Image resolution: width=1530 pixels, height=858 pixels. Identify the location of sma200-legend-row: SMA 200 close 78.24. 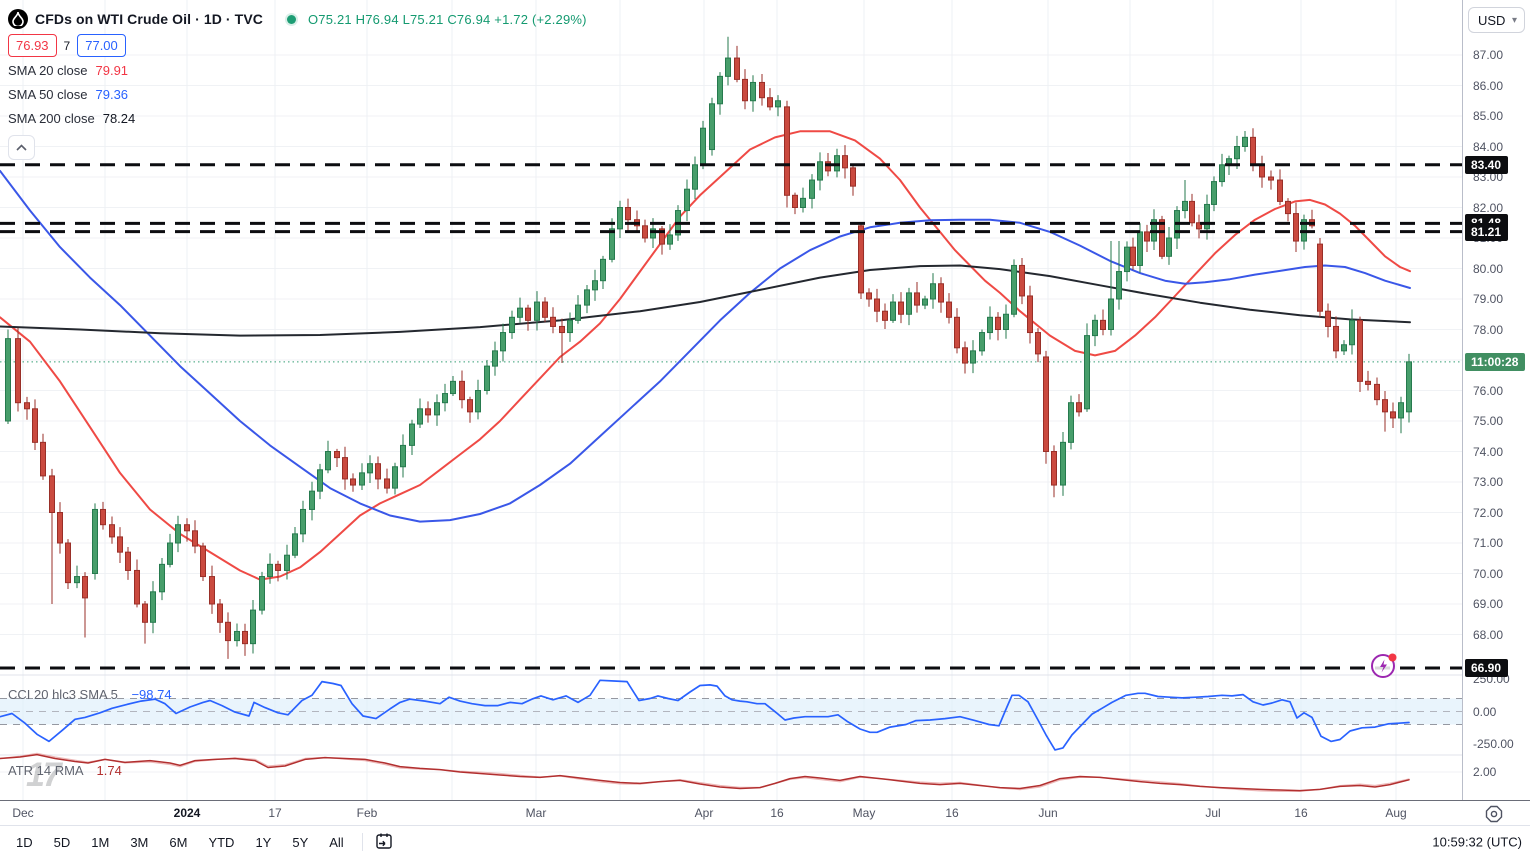
(297, 118).